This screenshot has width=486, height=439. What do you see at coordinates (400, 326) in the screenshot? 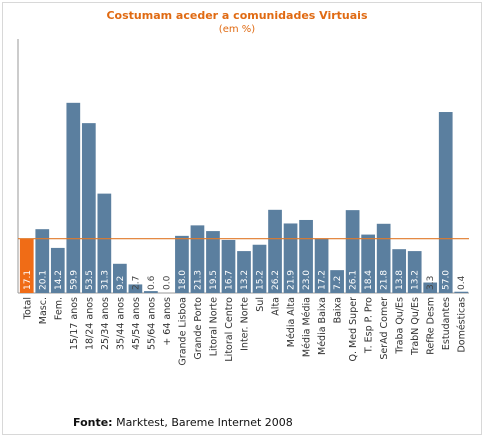
I see `category-label: Traba Qu/Es` at bounding box center [400, 326].